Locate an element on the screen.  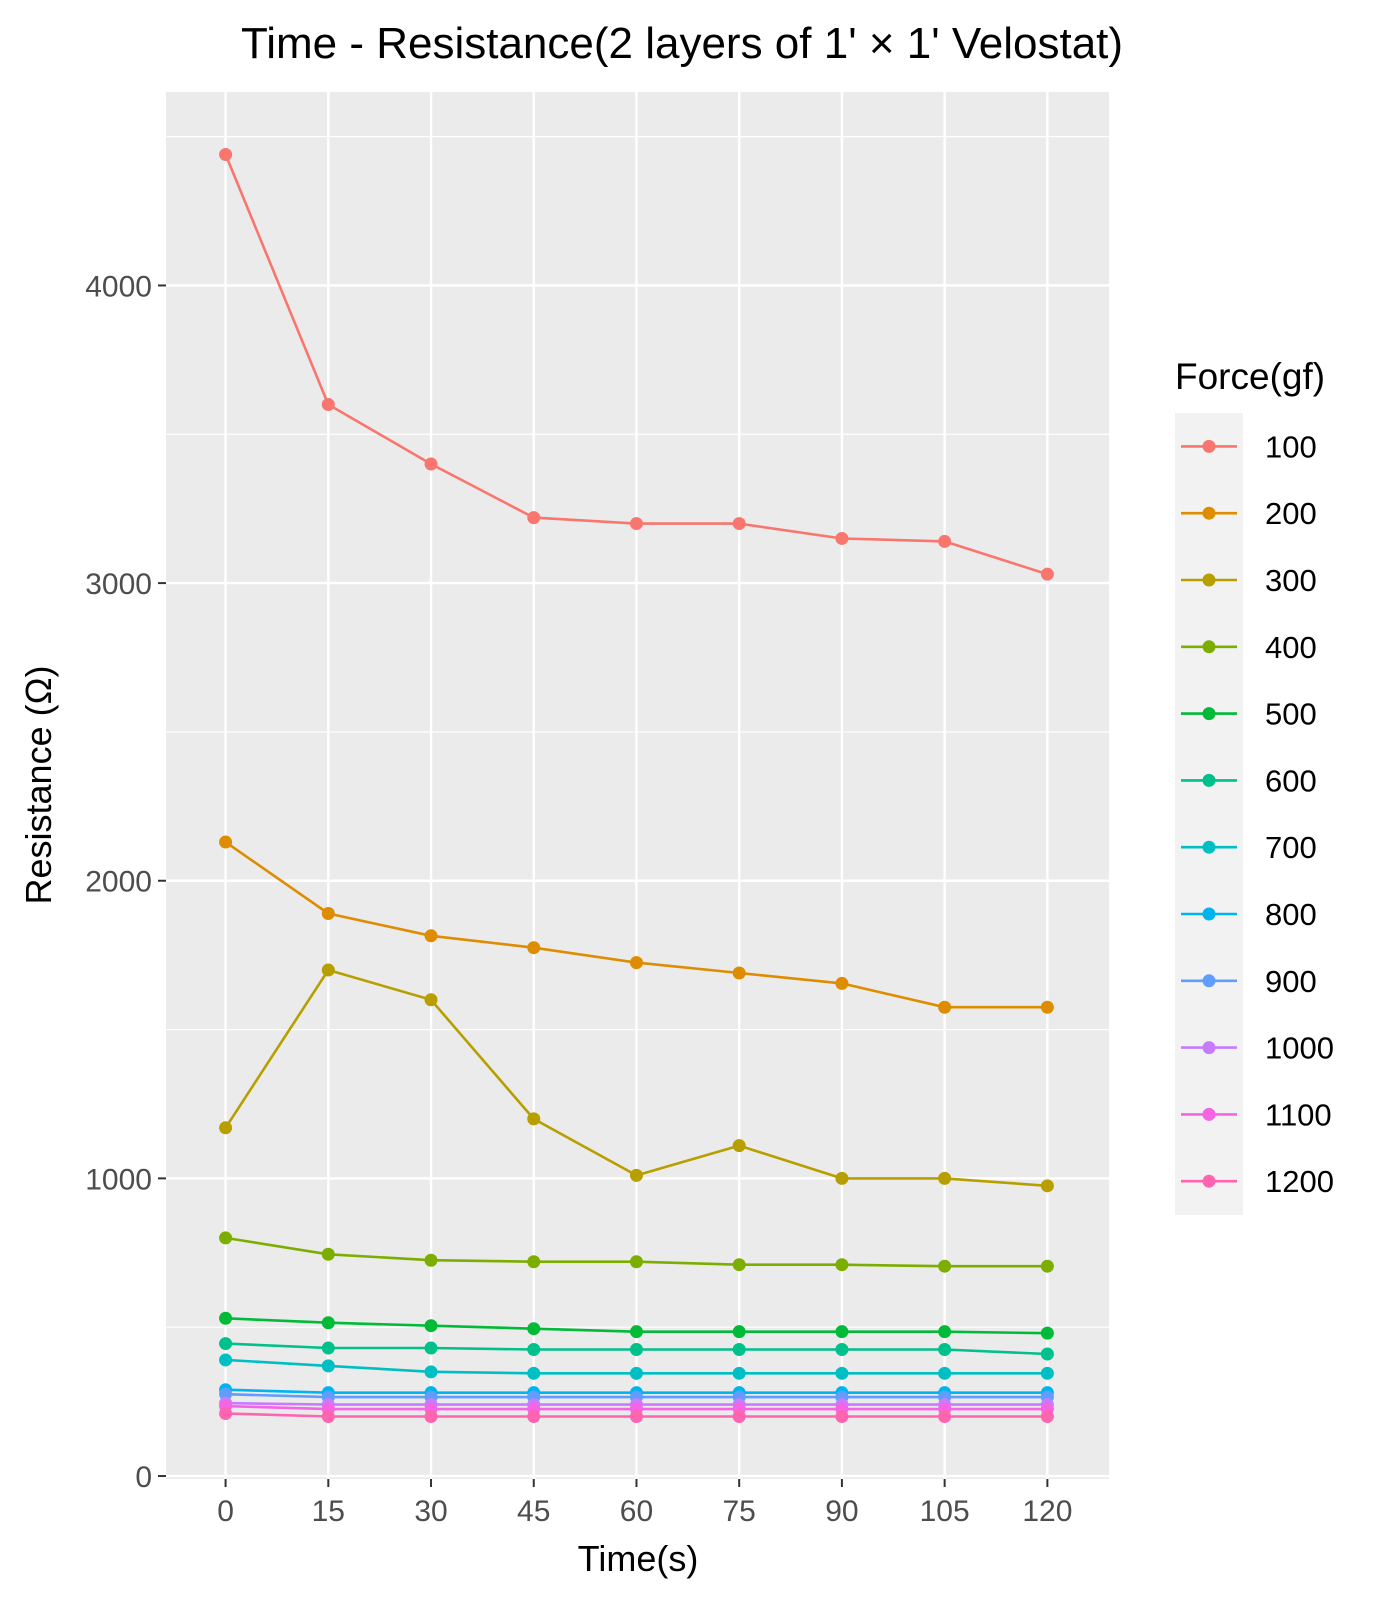
legend-label: 400 is located at coordinates (1291, 647).